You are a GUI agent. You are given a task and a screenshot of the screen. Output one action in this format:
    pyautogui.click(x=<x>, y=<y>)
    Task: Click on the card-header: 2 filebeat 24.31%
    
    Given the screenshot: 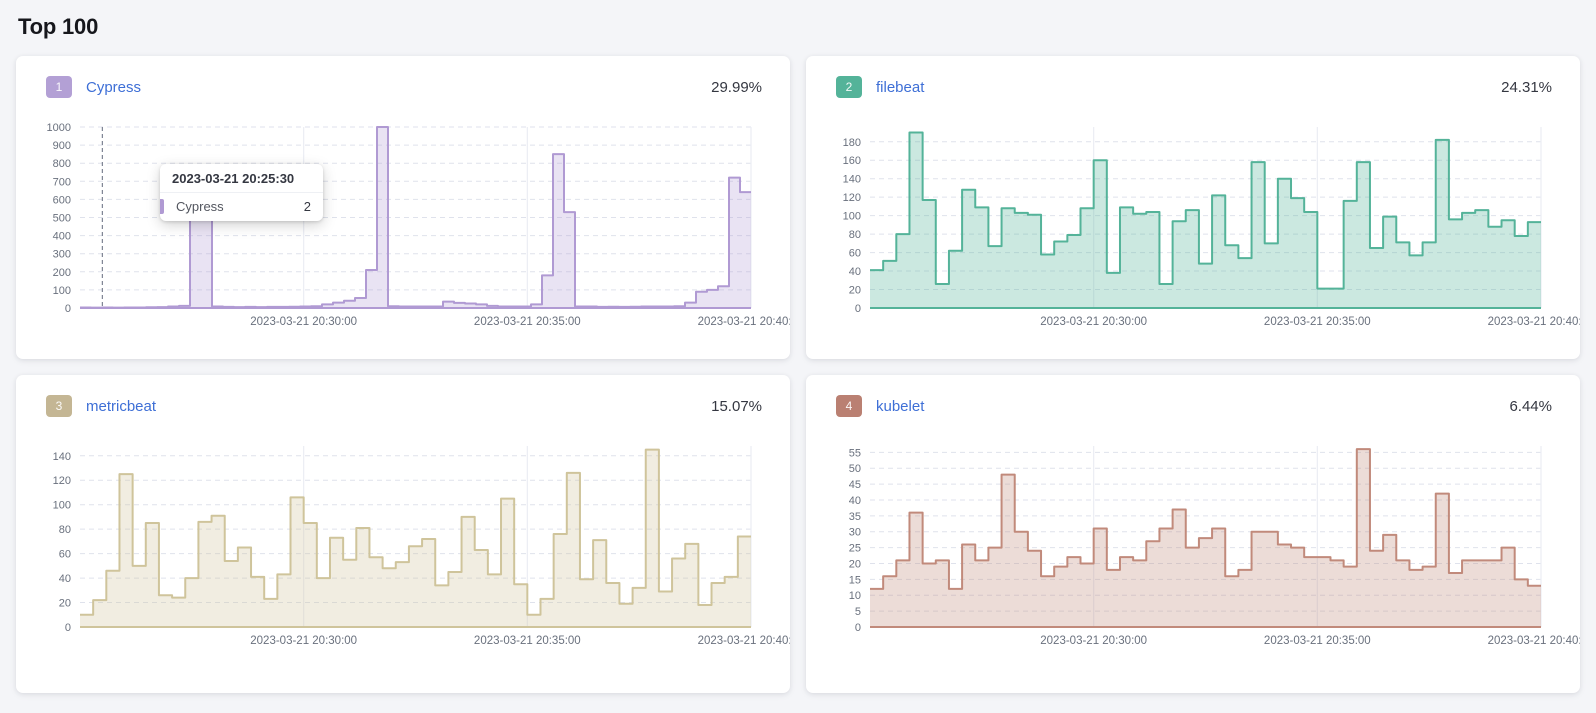 What is the action you would take?
    pyautogui.click(x=1194, y=87)
    